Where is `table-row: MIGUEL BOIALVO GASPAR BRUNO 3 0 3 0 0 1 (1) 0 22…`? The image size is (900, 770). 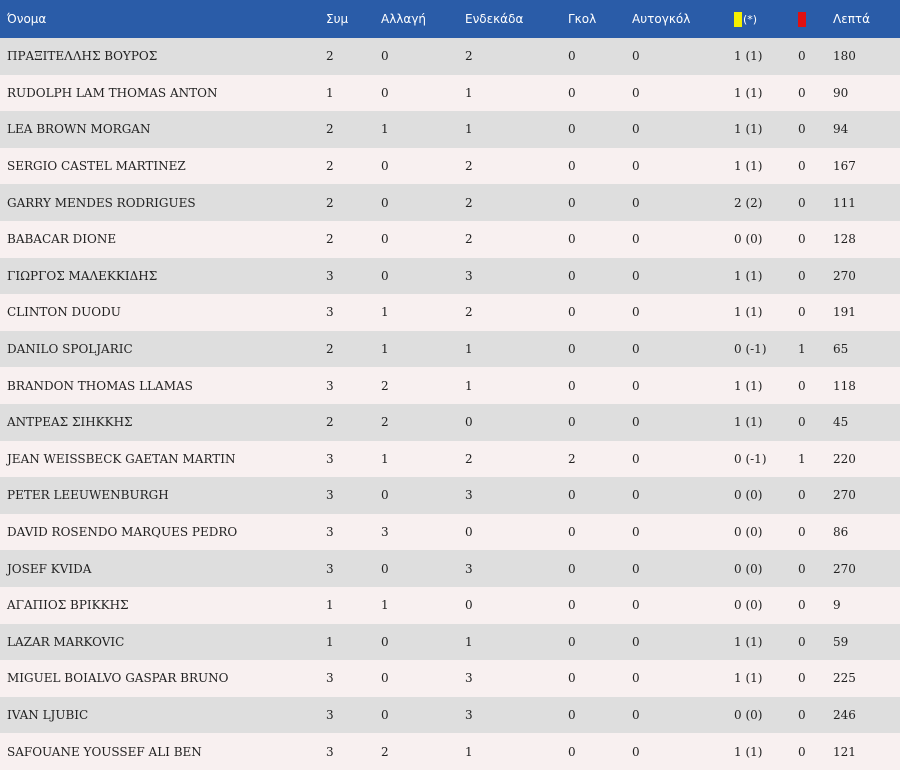 table-row: MIGUEL BOIALVO GASPAR BRUNO 3 0 3 0 0 1 (1) 0 22… is located at coordinates (450, 678).